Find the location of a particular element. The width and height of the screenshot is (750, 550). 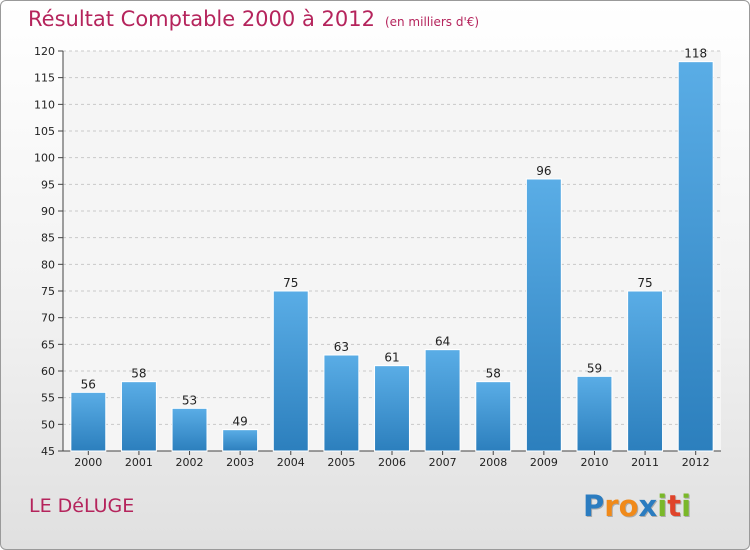

y-tick-label: 95 is located at coordinates (48, 184).